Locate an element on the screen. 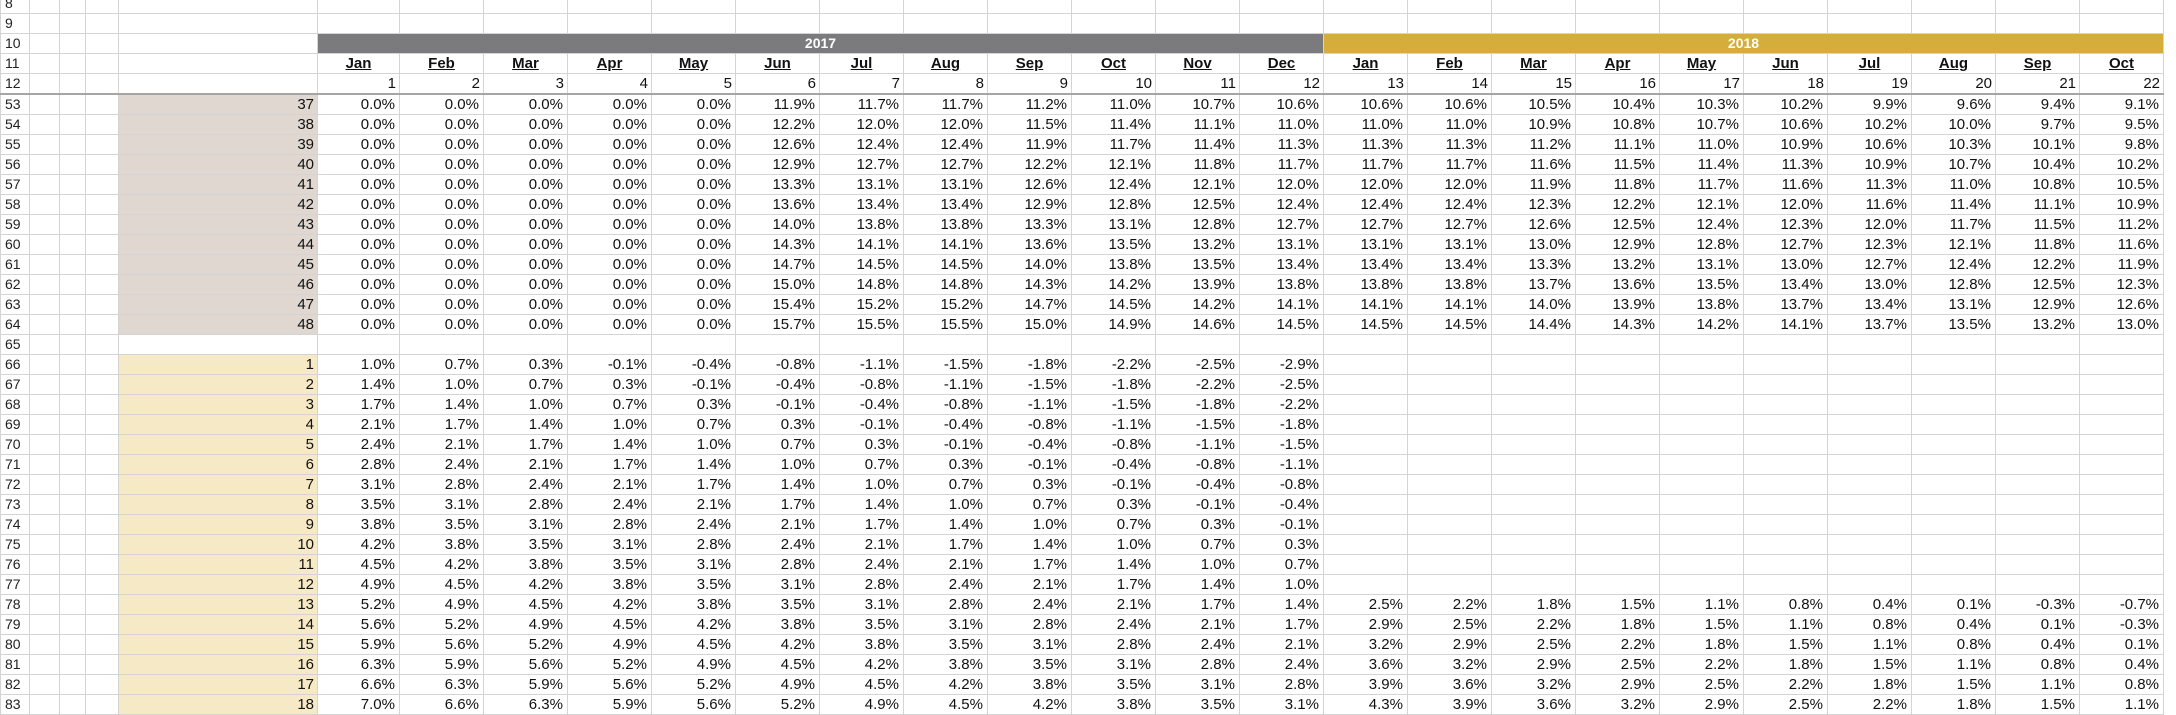  value-cell: 12.9% is located at coordinates (1029, 204).